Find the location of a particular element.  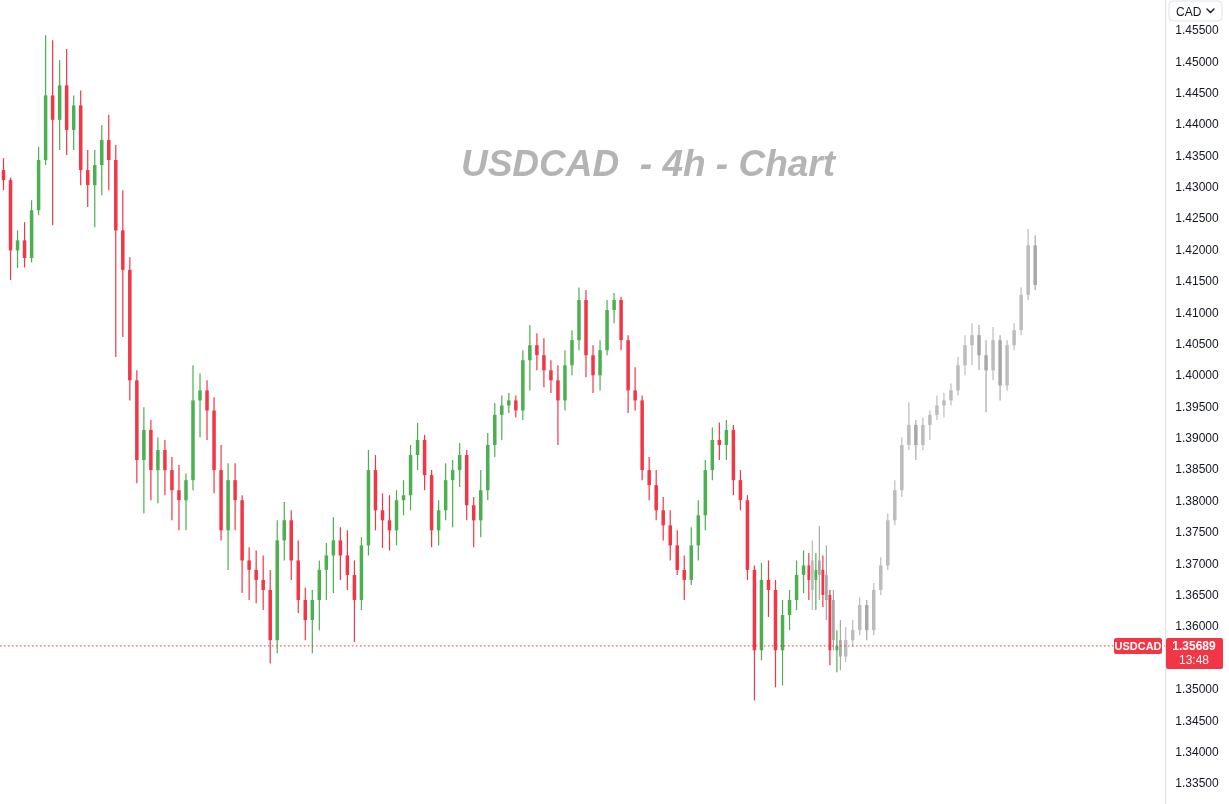

y-tick-label: 1.43500 is located at coordinates (1197, 155).